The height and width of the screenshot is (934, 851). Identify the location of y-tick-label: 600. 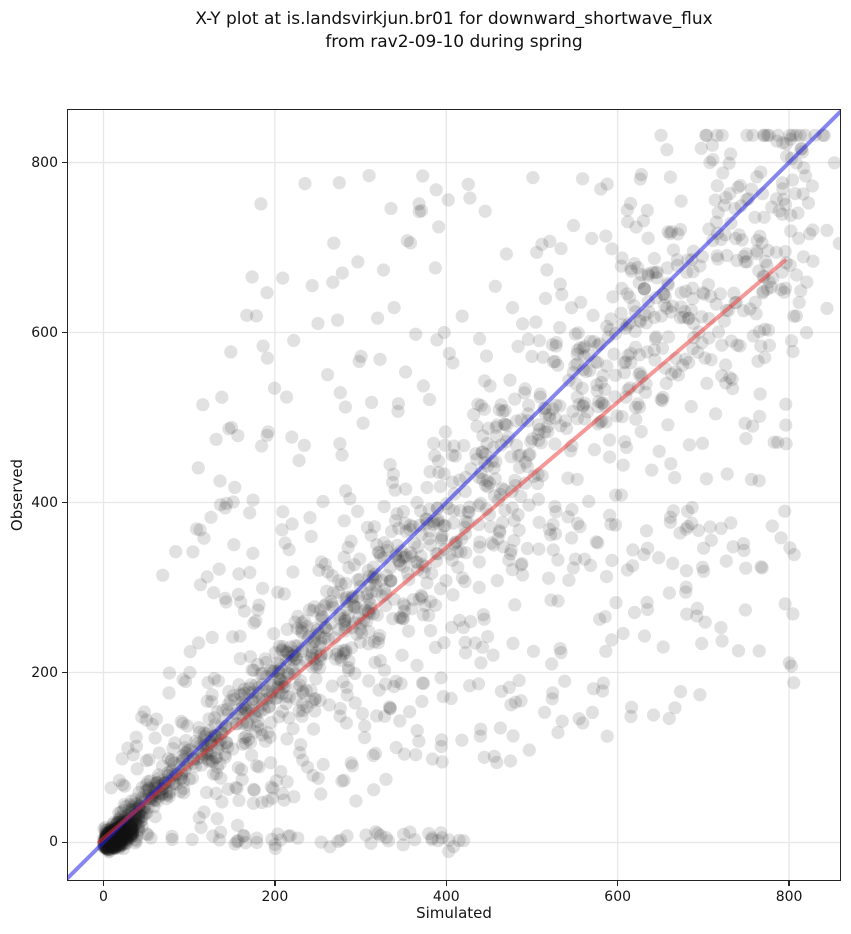
(44, 332).